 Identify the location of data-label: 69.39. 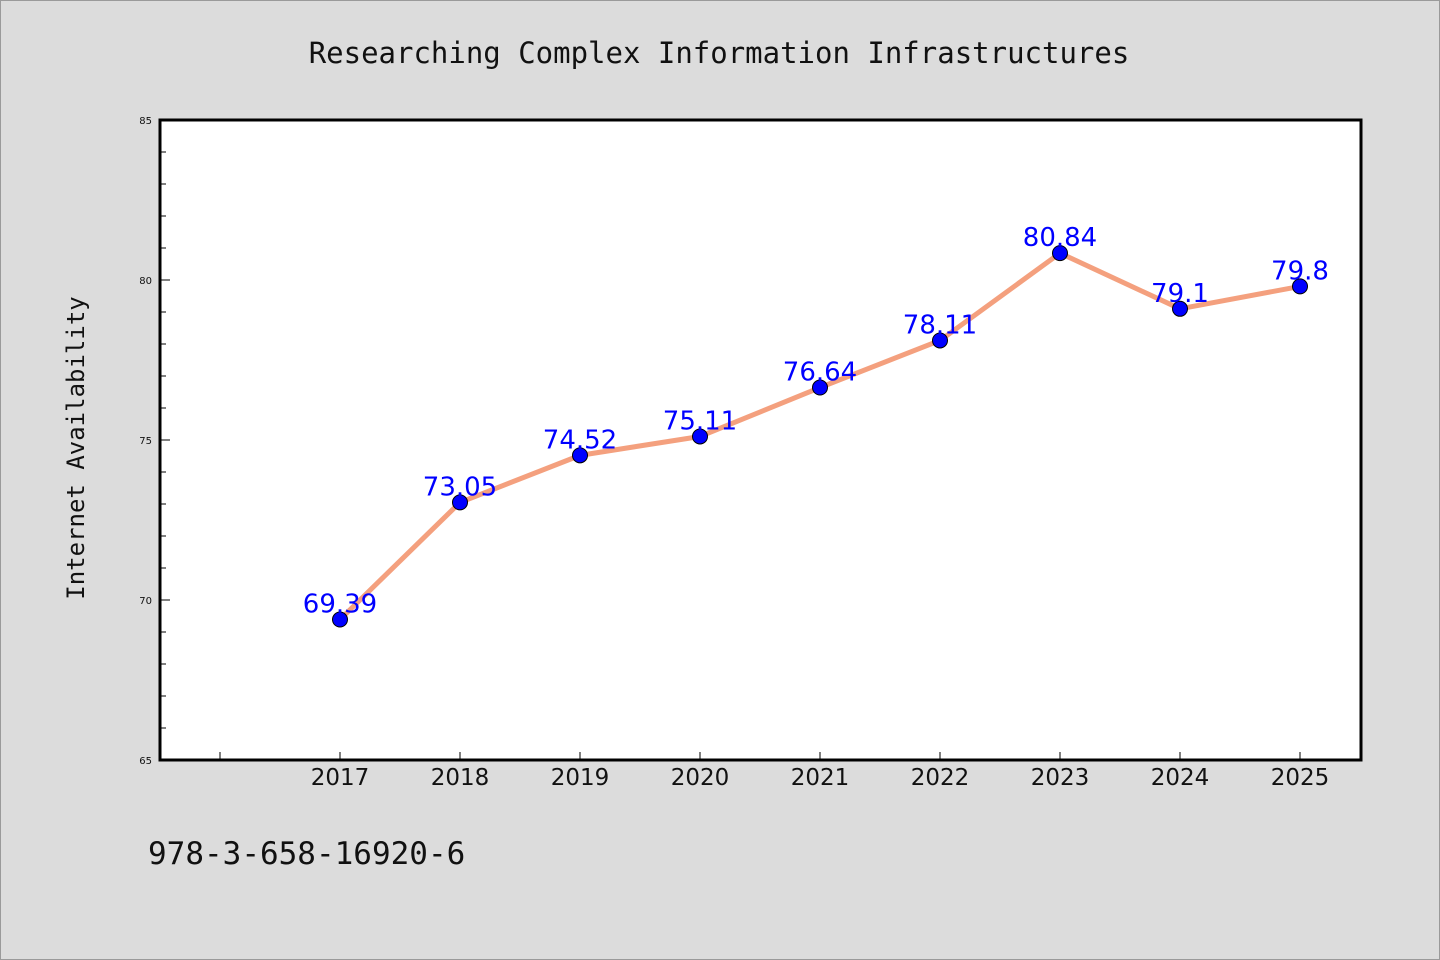
(340, 605).